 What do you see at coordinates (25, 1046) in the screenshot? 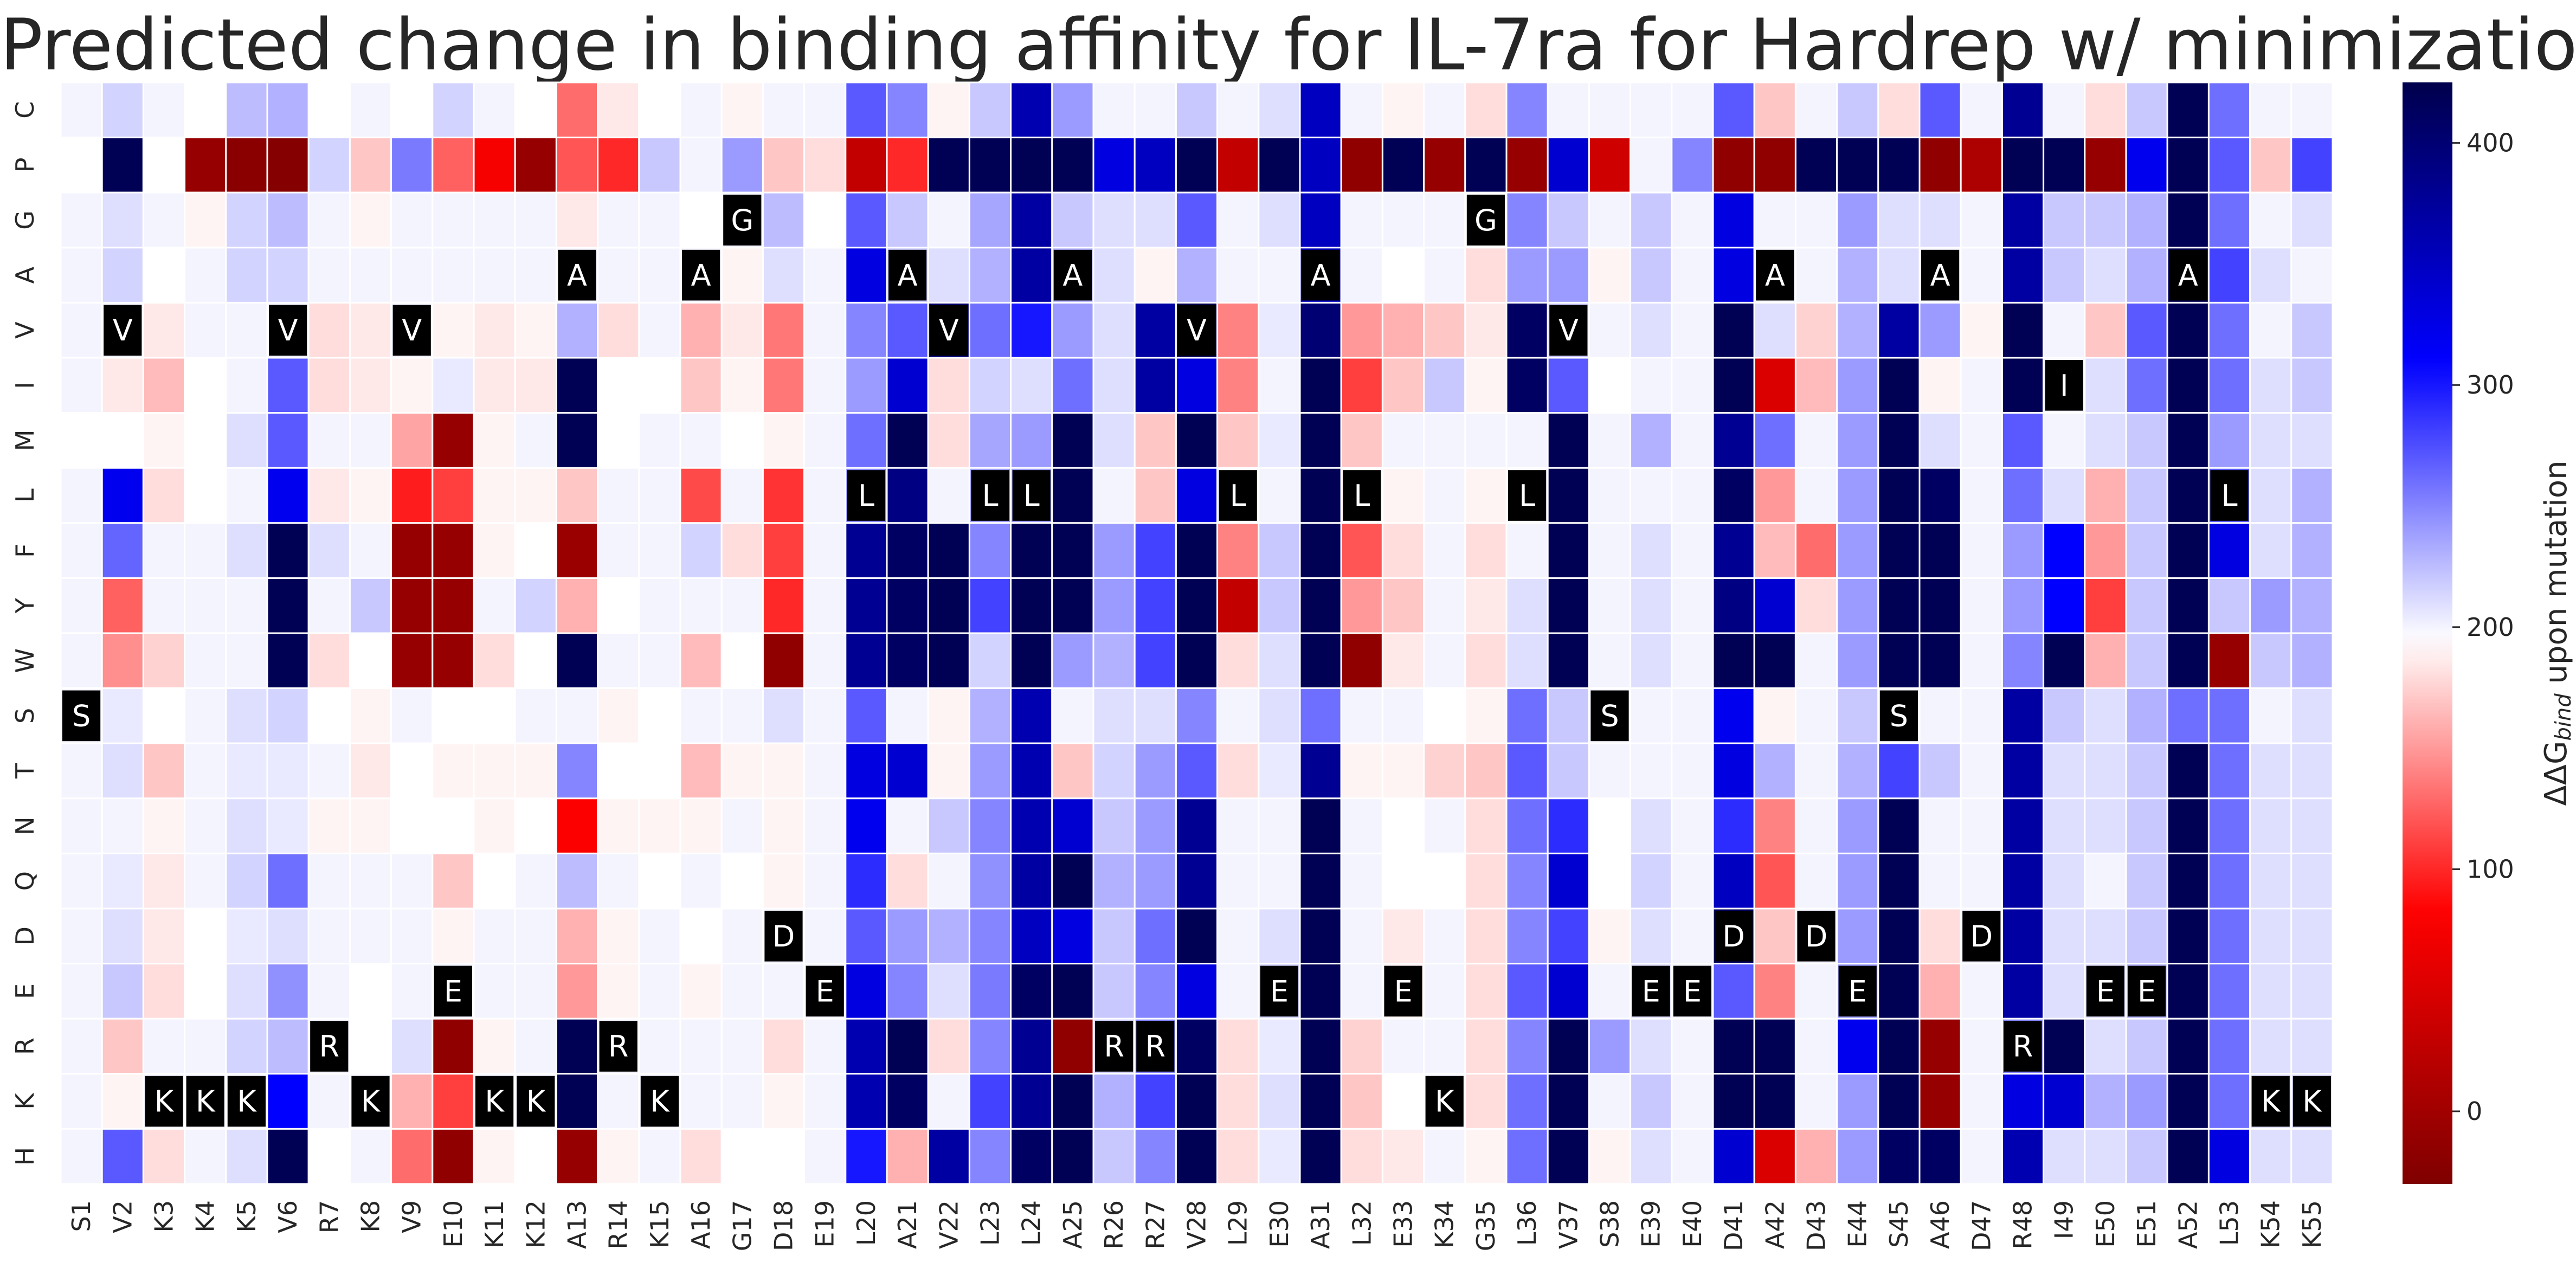
I see `y-tick-label: R` at bounding box center [25, 1046].